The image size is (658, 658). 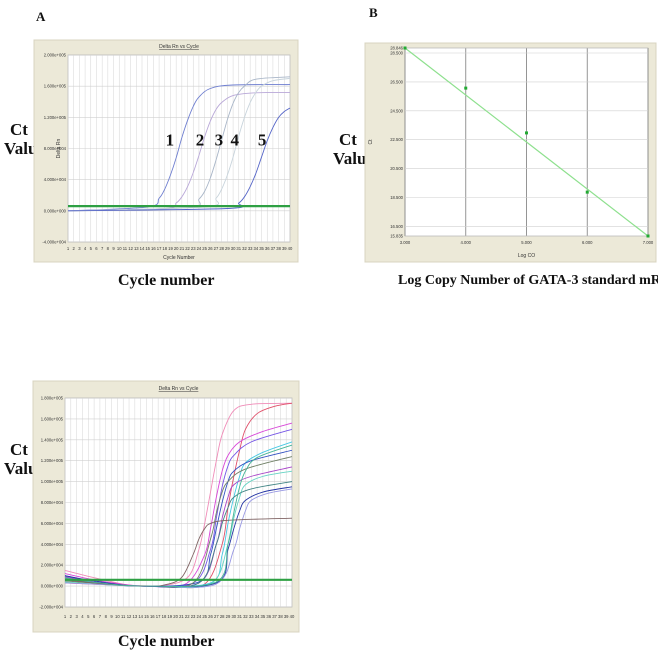 I want to click on y-tick-label: 16.500, so click(x=396, y=226).